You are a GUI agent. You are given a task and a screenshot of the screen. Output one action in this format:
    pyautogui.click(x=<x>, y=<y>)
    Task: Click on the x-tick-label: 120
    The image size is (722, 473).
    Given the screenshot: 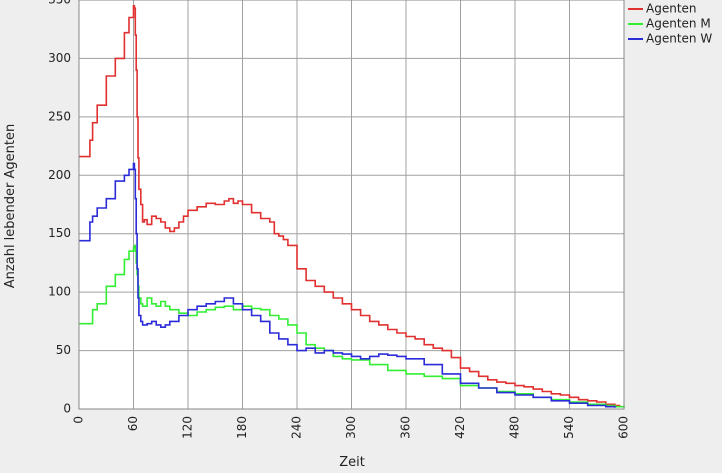 What is the action you would take?
    pyautogui.click(x=188, y=427)
    